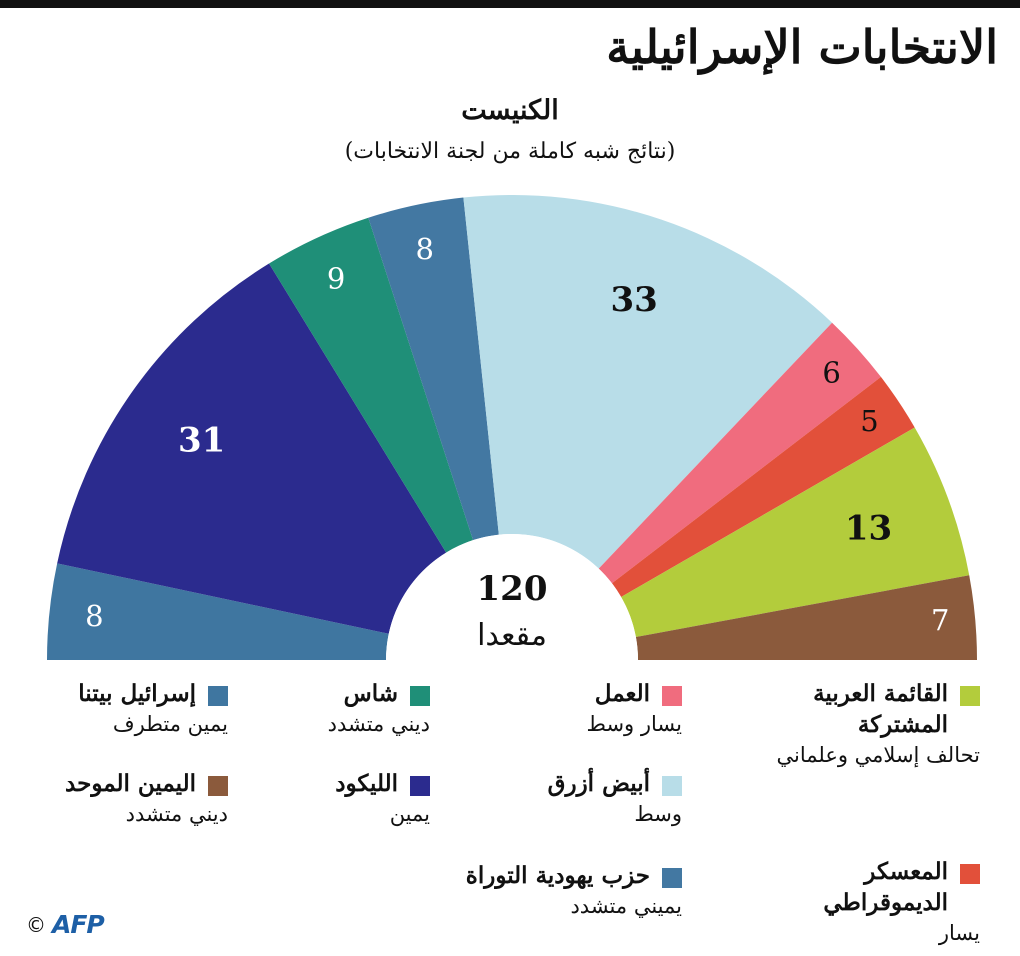  I want to click on legend-desc: يميني متشدد, so click(626, 906).